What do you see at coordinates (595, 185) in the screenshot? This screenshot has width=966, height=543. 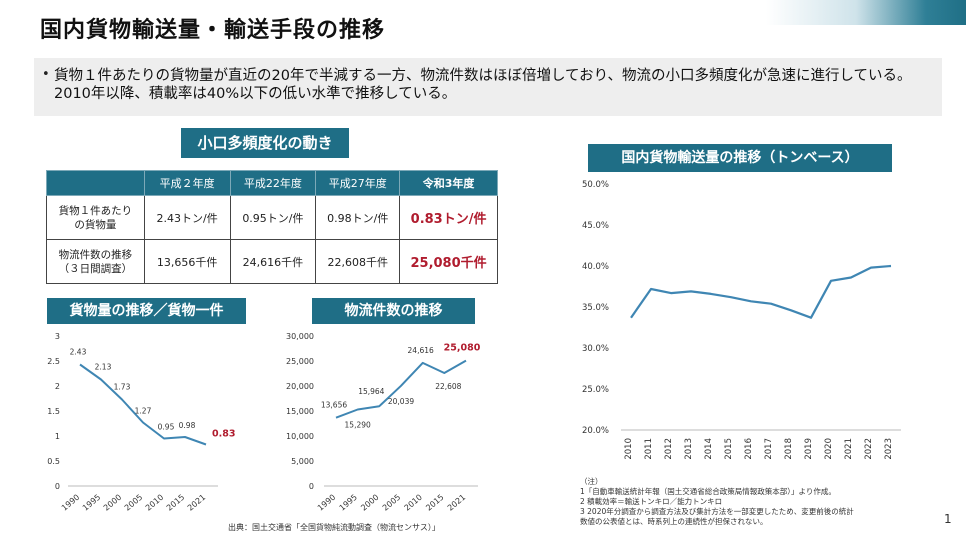 I see `y-tick-label: 50.0%` at bounding box center [595, 185].